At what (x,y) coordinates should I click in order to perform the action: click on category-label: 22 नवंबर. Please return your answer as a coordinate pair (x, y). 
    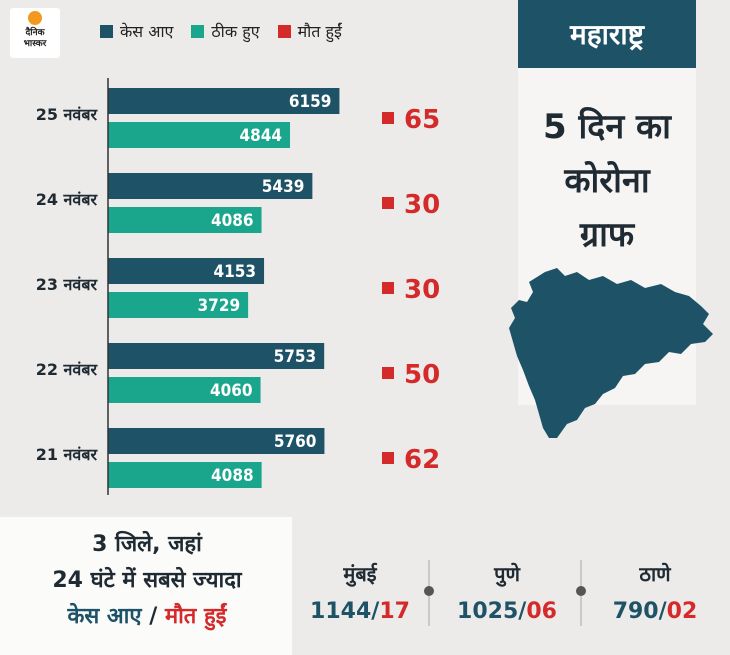
    Looking at the image, I should click on (67, 369).